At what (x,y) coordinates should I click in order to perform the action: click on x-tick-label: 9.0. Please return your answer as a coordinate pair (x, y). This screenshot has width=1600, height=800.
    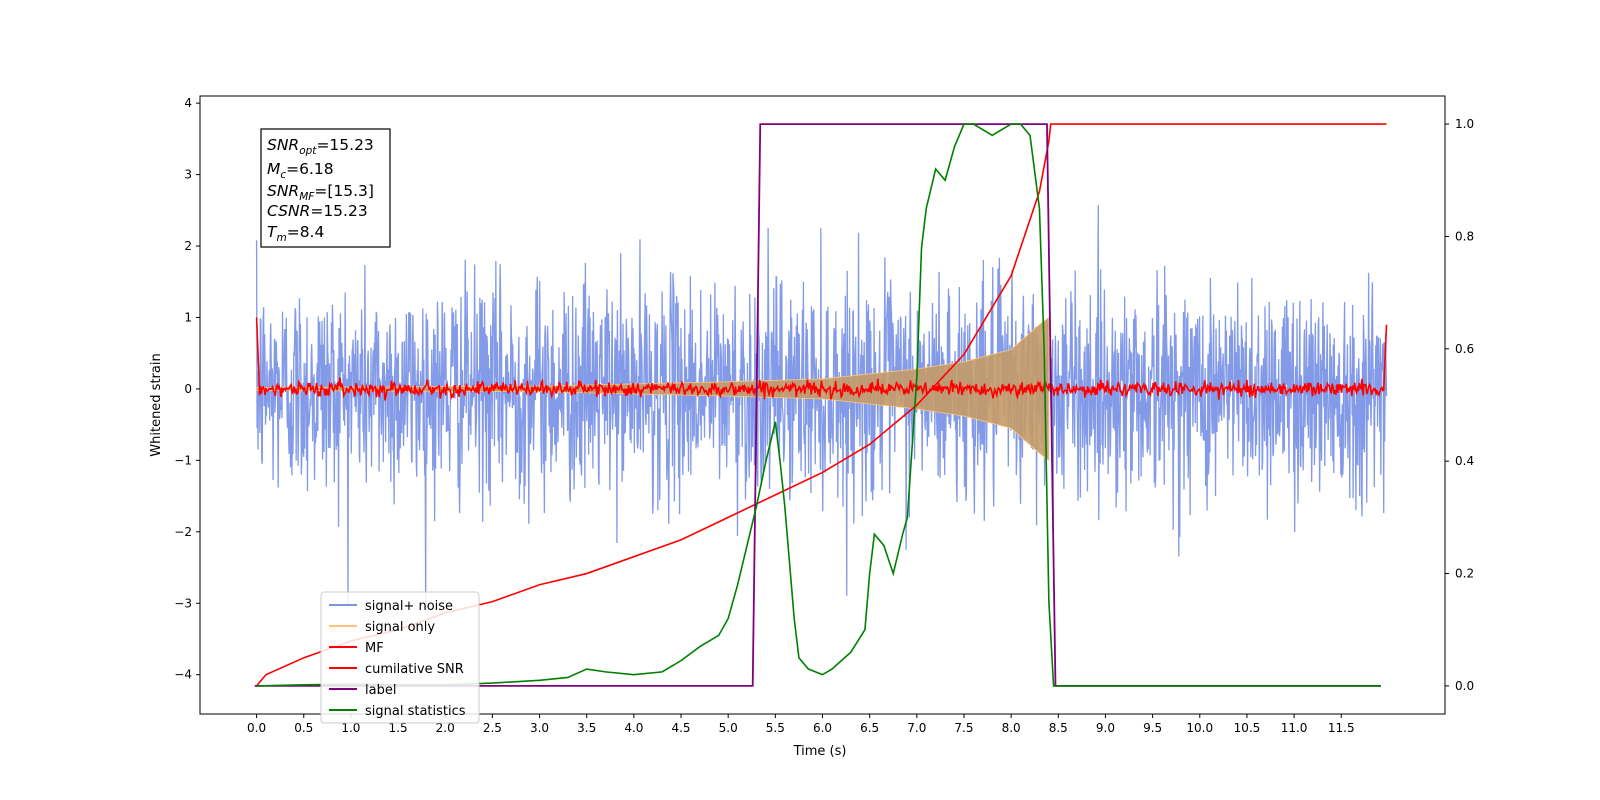
    Looking at the image, I should click on (1105, 728).